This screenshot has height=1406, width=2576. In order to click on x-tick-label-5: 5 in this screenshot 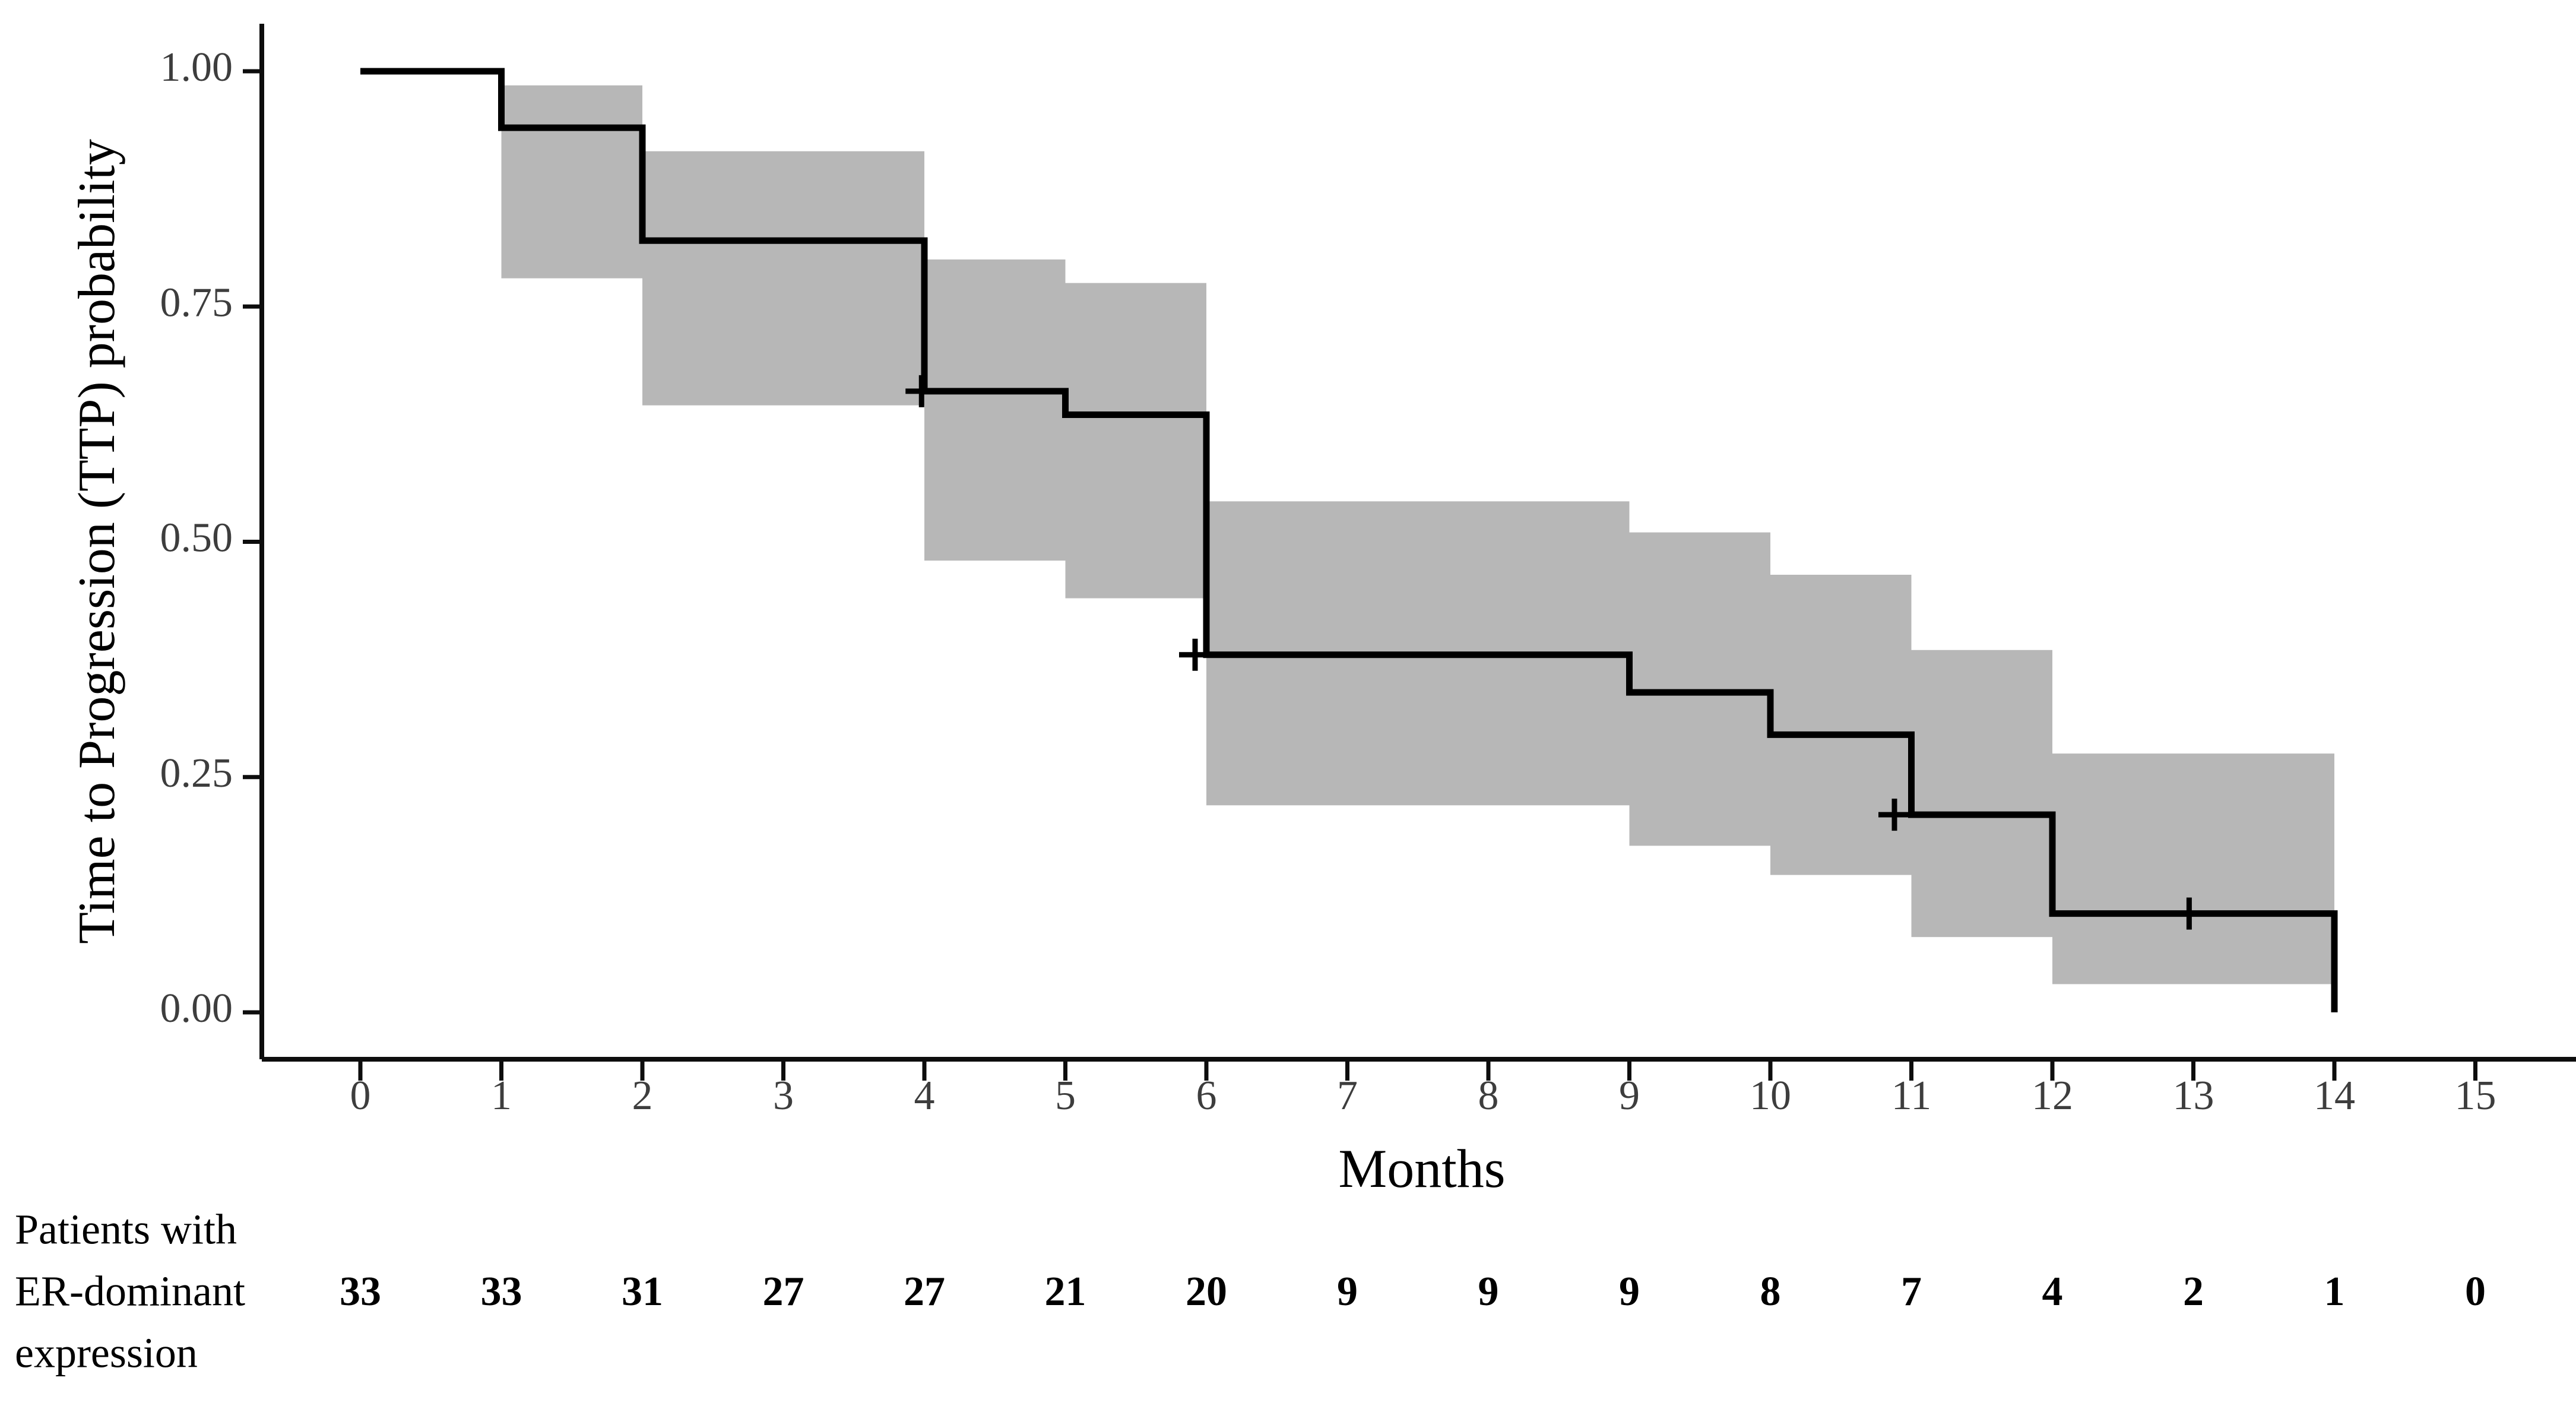, I will do `click(1065, 1096)`.